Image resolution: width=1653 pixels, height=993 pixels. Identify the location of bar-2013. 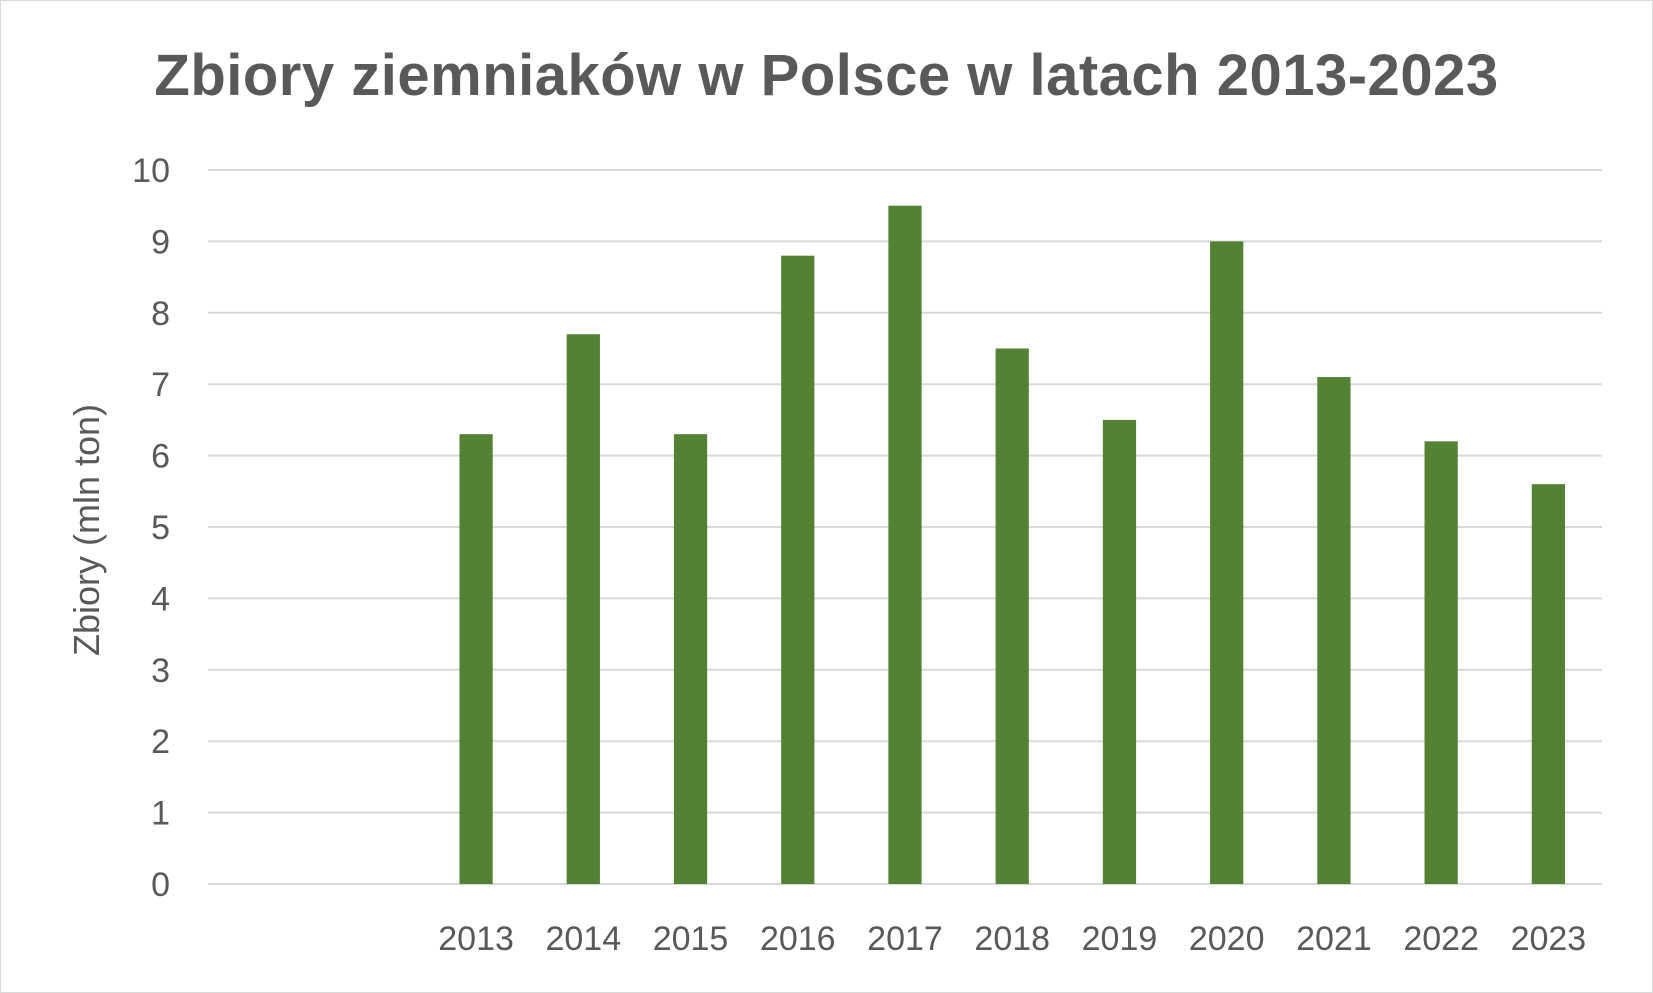
(476, 659).